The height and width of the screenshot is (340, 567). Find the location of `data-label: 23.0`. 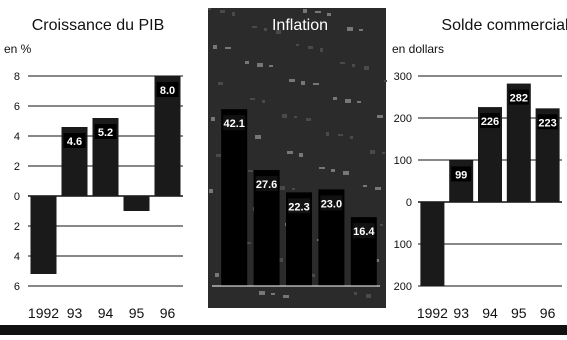

data-label: 23.0 is located at coordinates (331, 204).